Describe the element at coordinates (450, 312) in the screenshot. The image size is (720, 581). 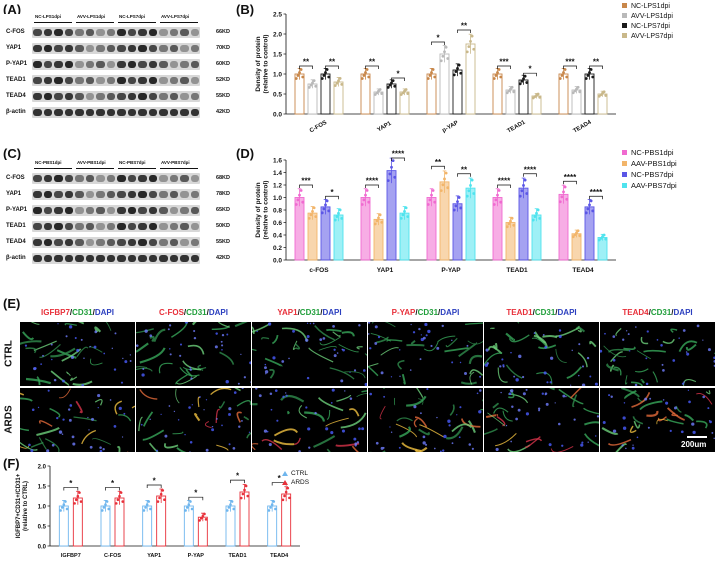
I see `stain-label: DAPI` at that location.